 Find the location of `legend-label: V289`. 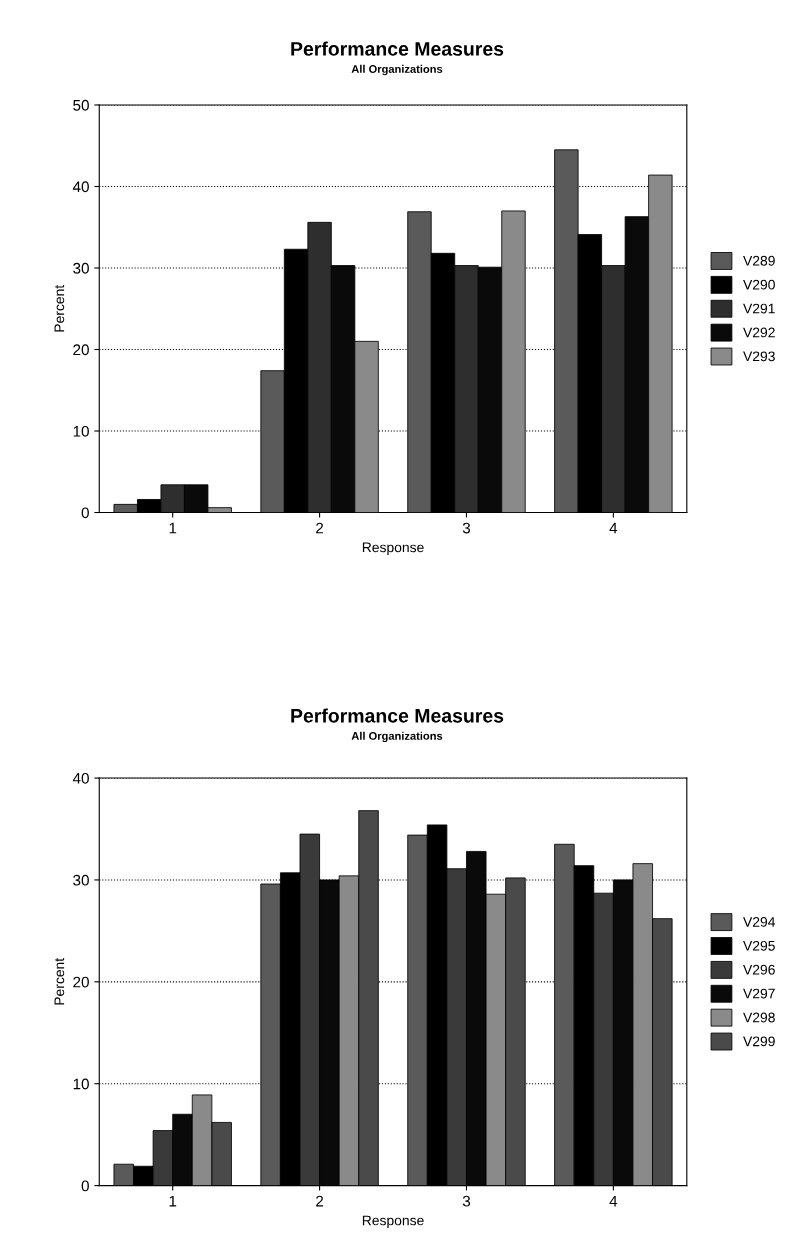

legend-label: V289 is located at coordinates (759, 260).